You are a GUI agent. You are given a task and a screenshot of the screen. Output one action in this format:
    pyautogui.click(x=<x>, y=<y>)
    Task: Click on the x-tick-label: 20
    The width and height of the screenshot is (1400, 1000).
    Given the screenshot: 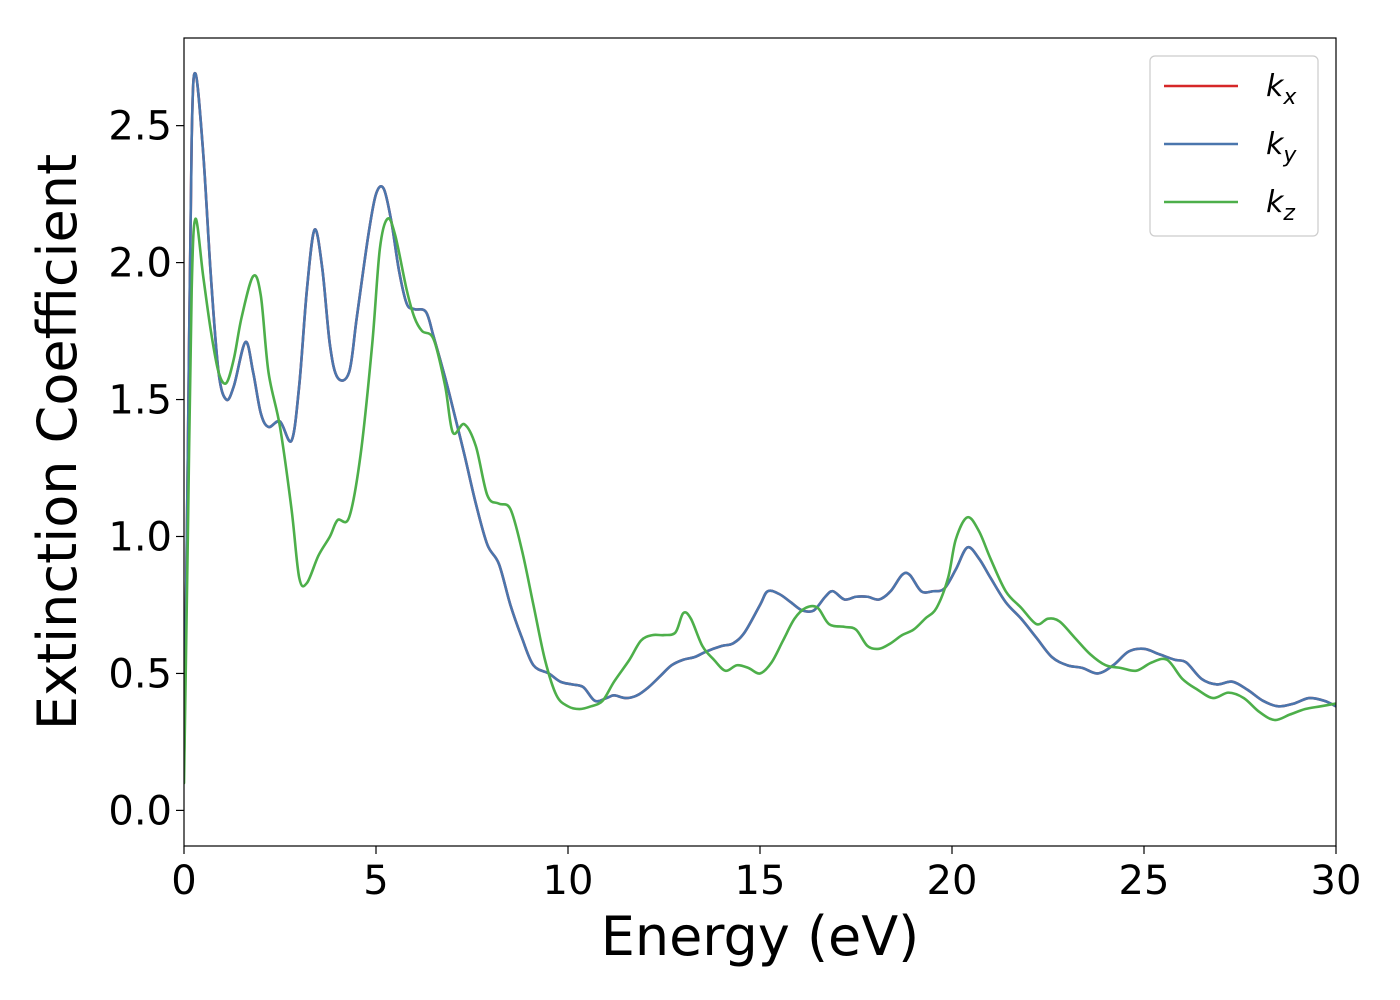 What is the action you would take?
    pyautogui.click(x=952, y=881)
    